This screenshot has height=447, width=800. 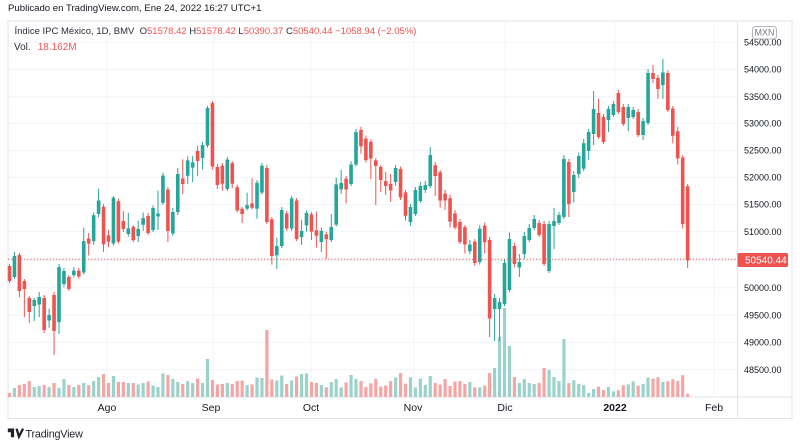 I want to click on svg-text: 50000.00, so click(x=763, y=288).